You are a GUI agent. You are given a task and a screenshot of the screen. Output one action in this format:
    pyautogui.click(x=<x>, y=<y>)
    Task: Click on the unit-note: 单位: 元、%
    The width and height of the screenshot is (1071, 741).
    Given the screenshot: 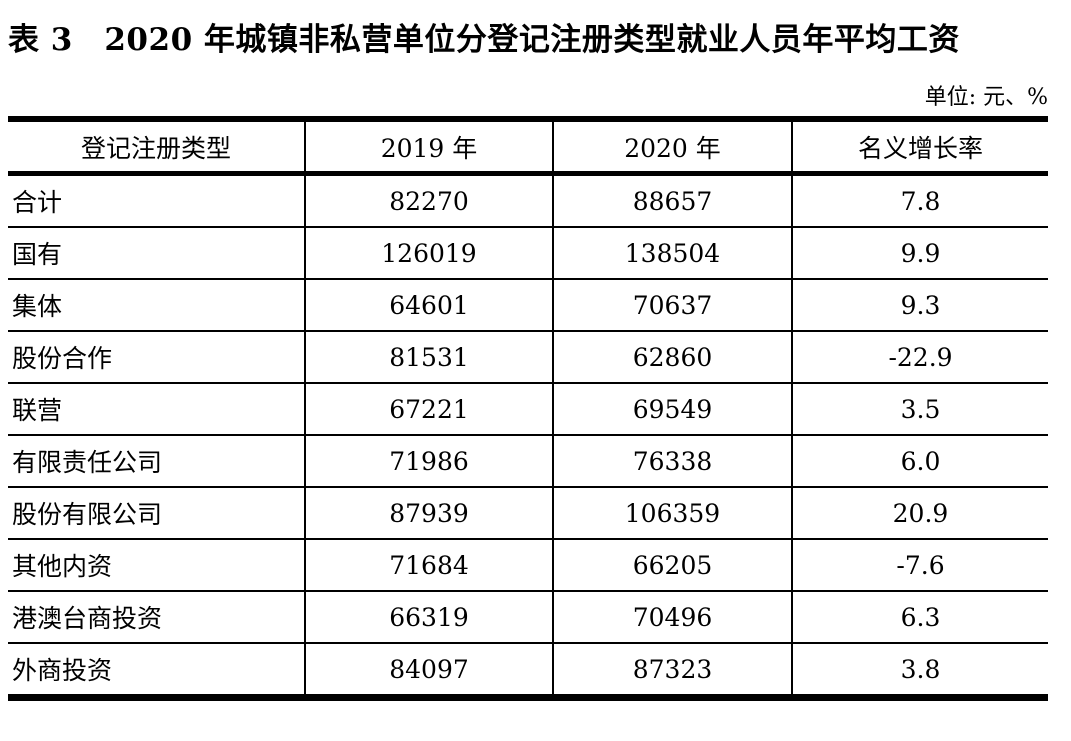 What is the action you would take?
    pyautogui.click(x=986, y=98)
    